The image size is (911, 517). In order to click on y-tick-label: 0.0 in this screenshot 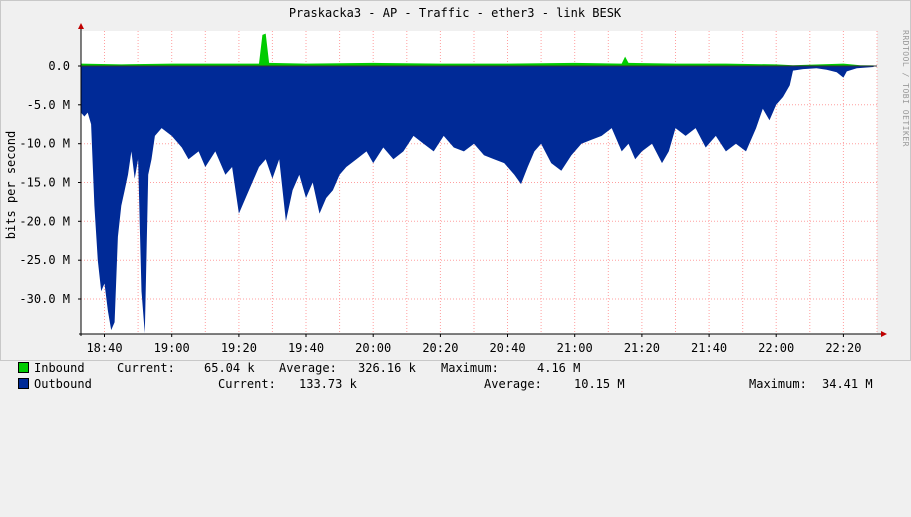, I will do `click(59, 66)`.